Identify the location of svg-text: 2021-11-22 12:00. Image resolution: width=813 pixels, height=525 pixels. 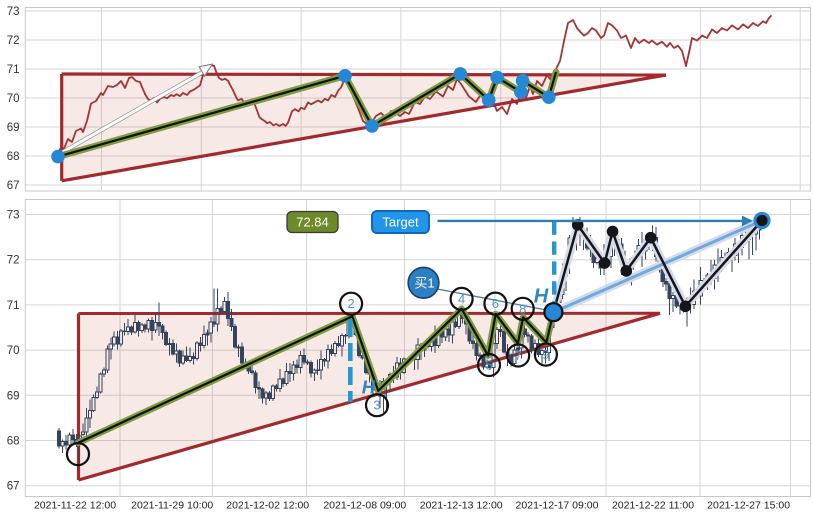
(75, 506).